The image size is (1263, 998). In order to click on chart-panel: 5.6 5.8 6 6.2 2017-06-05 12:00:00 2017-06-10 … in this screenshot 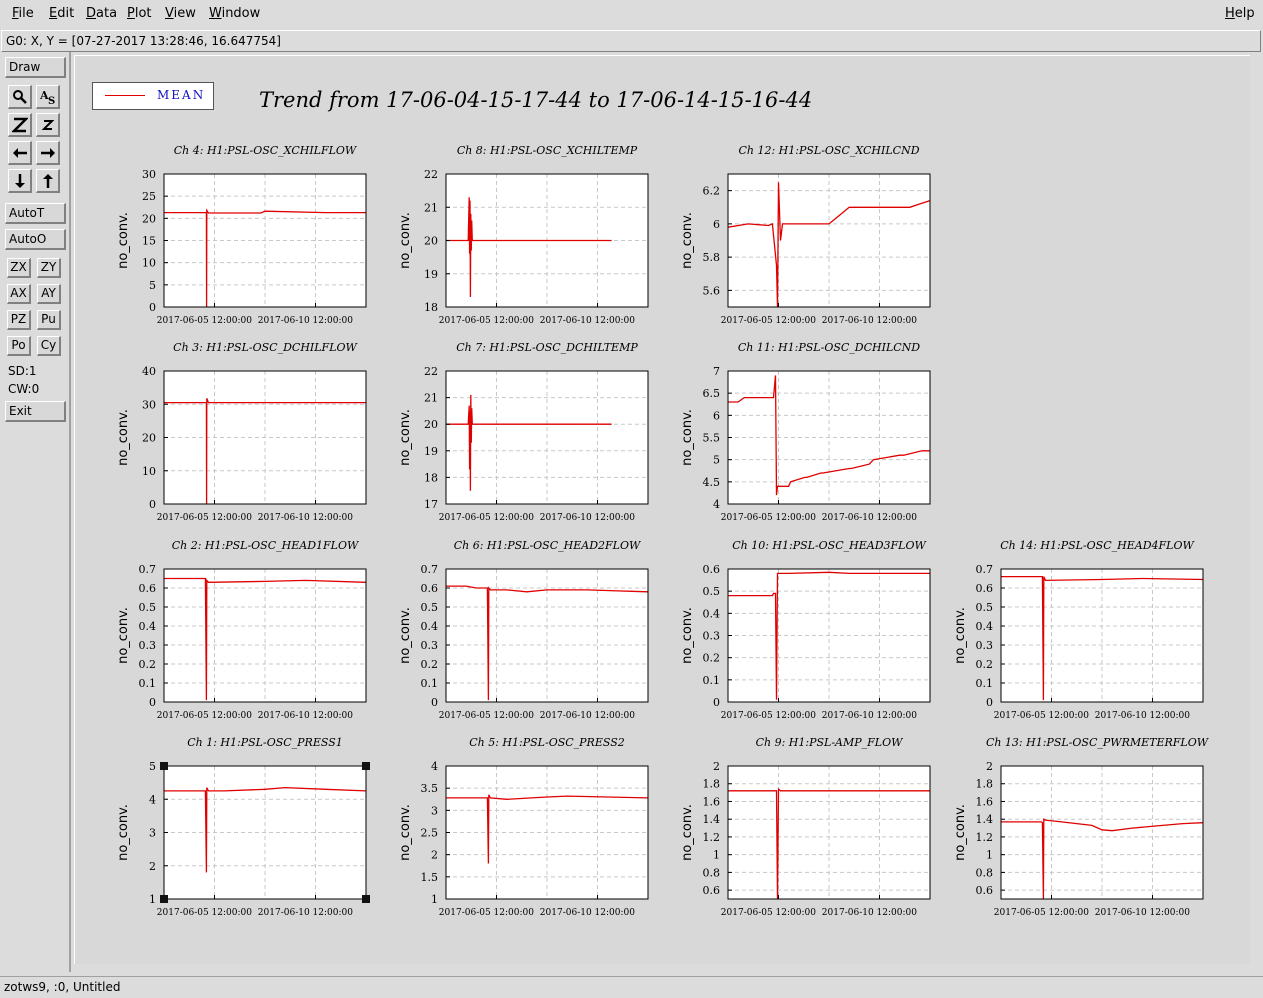, I will do `click(805, 235)`.